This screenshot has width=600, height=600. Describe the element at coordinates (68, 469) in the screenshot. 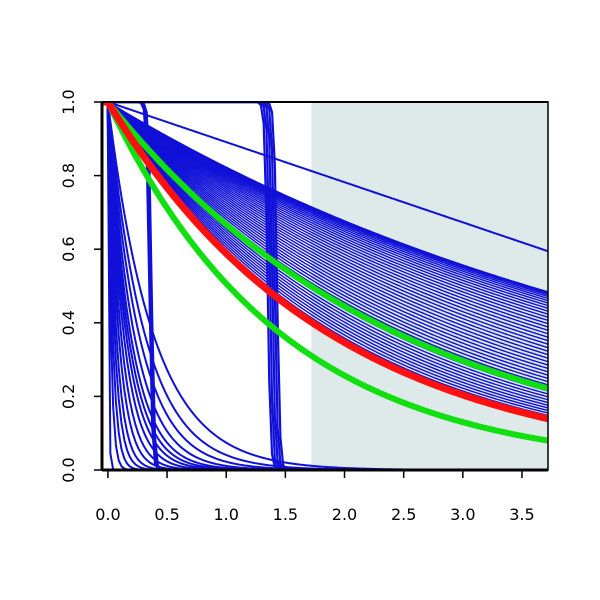

I see `y-tick-label: 0.0` at that location.